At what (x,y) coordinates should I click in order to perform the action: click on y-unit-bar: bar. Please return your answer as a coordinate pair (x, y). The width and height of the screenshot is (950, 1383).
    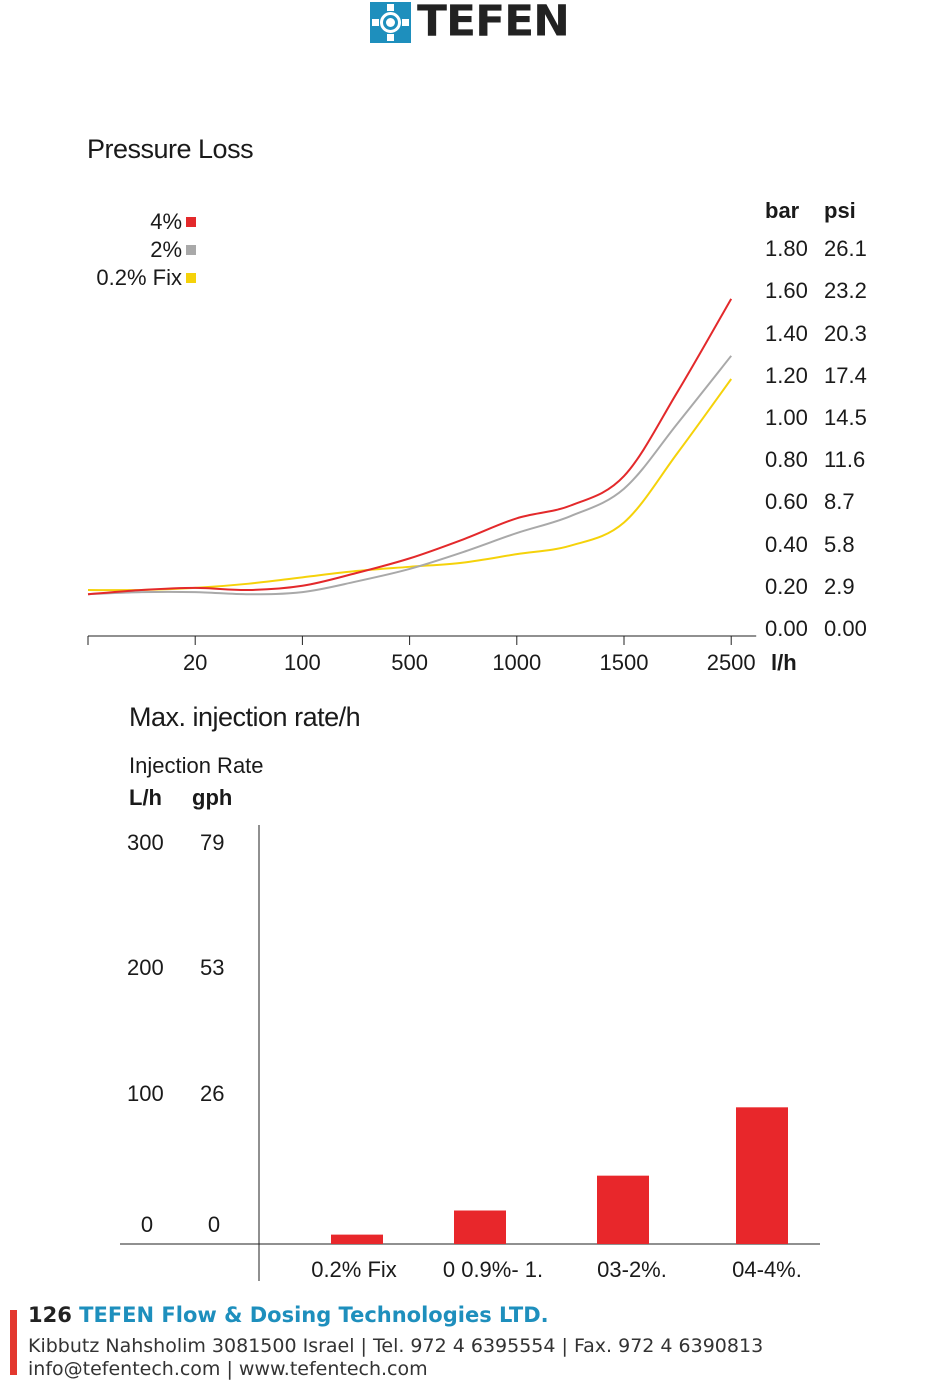
    Looking at the image, I should click on (782, 210).